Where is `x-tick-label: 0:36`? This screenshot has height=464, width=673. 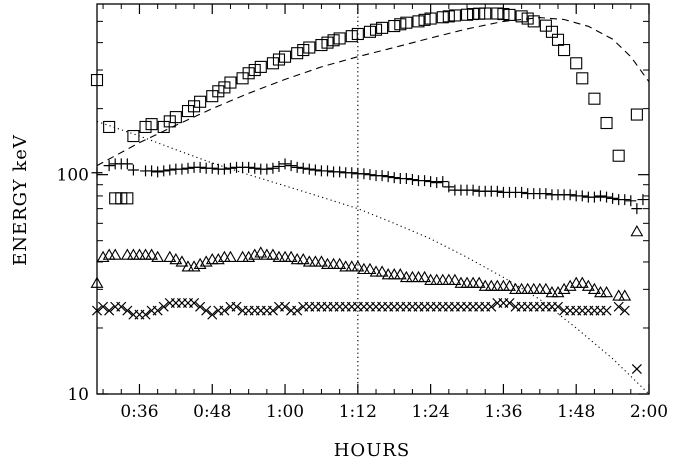 x-tick-label: 0:36 is located at coordinates (139, 412).